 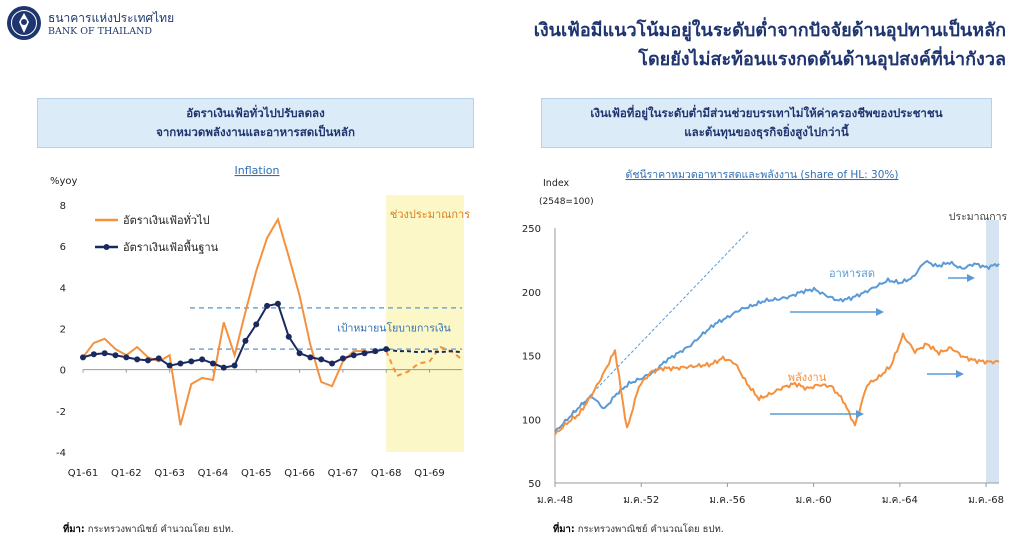 What do you see at coordinates (394, 328) in the screenshot?
I see `target-label: เป้าหมายนโยบายการเงิน` at bounding box center [394, 328].